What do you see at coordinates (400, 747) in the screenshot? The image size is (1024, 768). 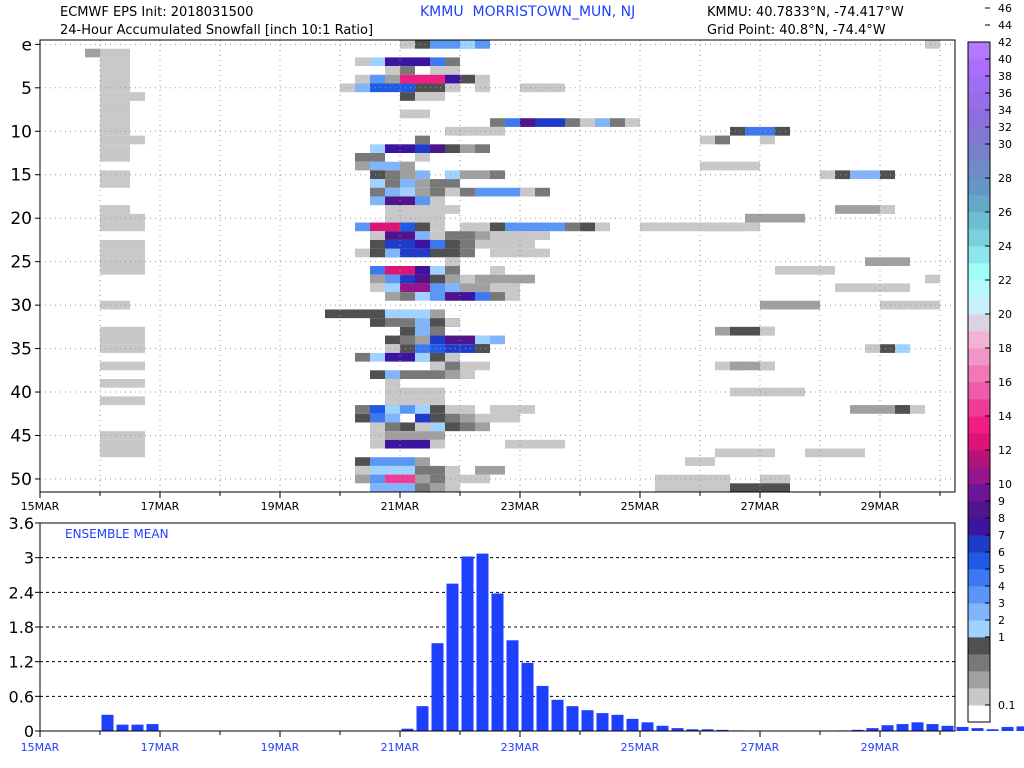 I see `mean-x-tick-label: 21MAR` at bounding box center [400, 747].